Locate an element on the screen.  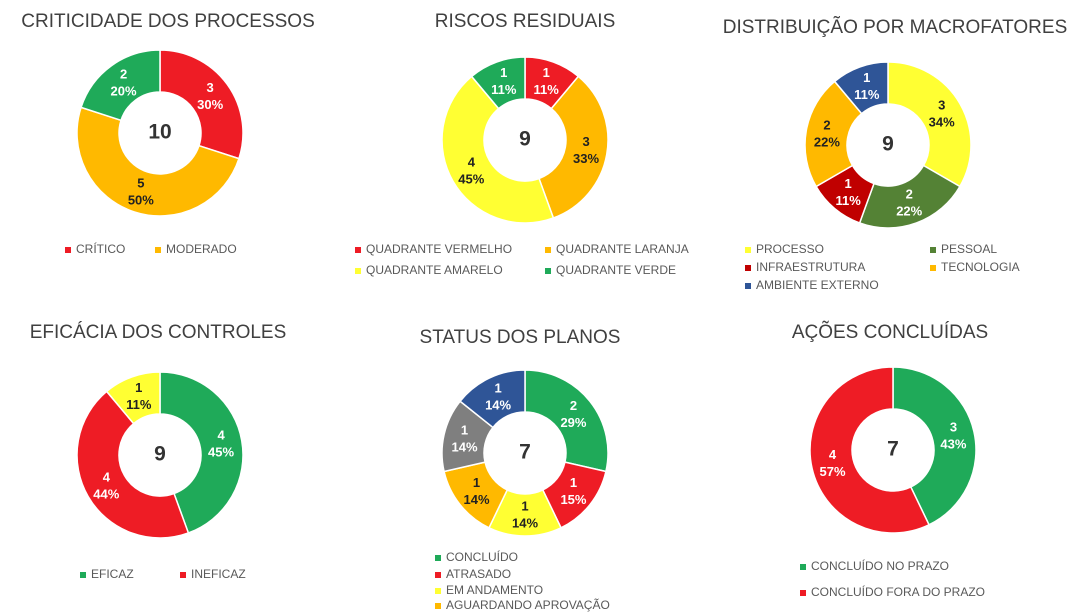
legend-label: QUADRANTE VERDE is located at coordinates (616, 270).